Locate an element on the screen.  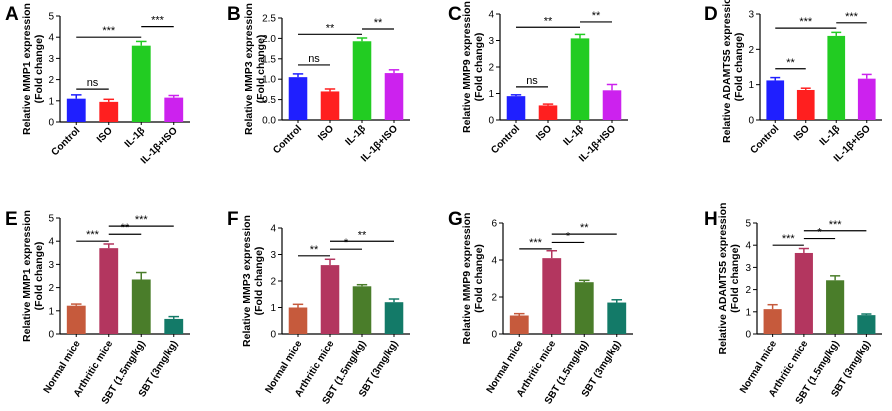
panel-letter: H is located at coordinates (711, 219).